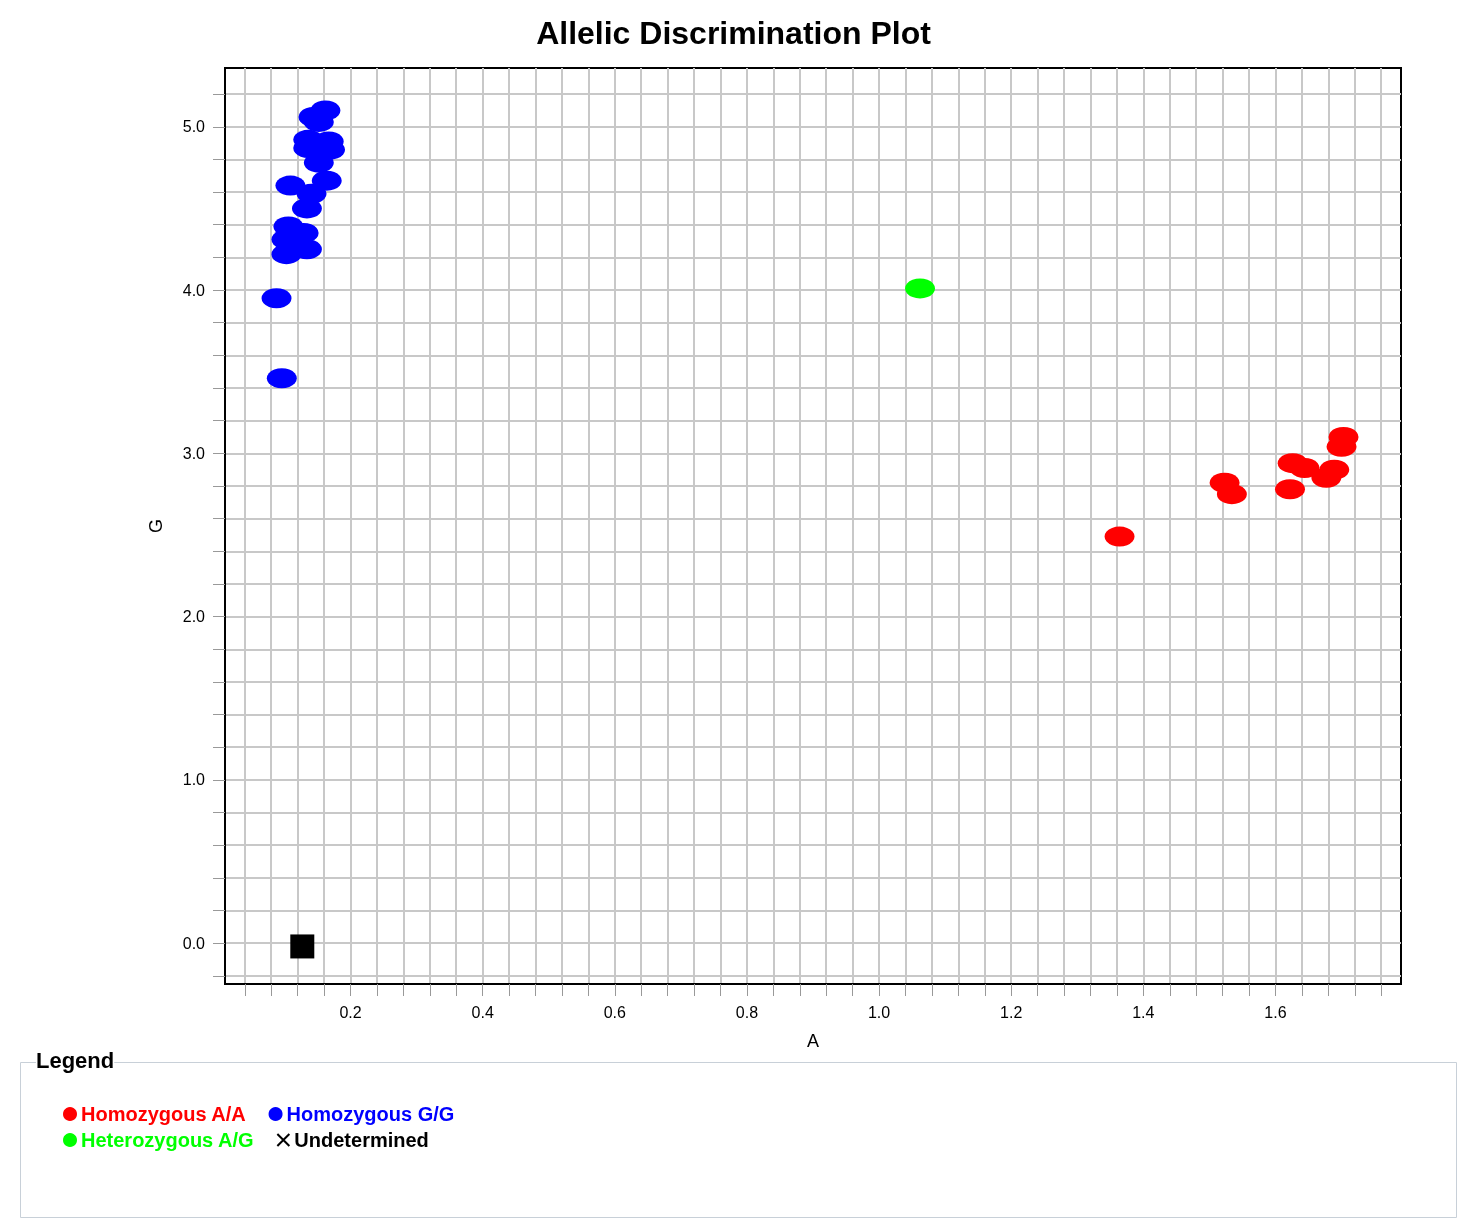 Image resolution: width=1467 pixels, height=1227 pixels. I want to click on y-tick-label: 0.0, so click(194, 943).